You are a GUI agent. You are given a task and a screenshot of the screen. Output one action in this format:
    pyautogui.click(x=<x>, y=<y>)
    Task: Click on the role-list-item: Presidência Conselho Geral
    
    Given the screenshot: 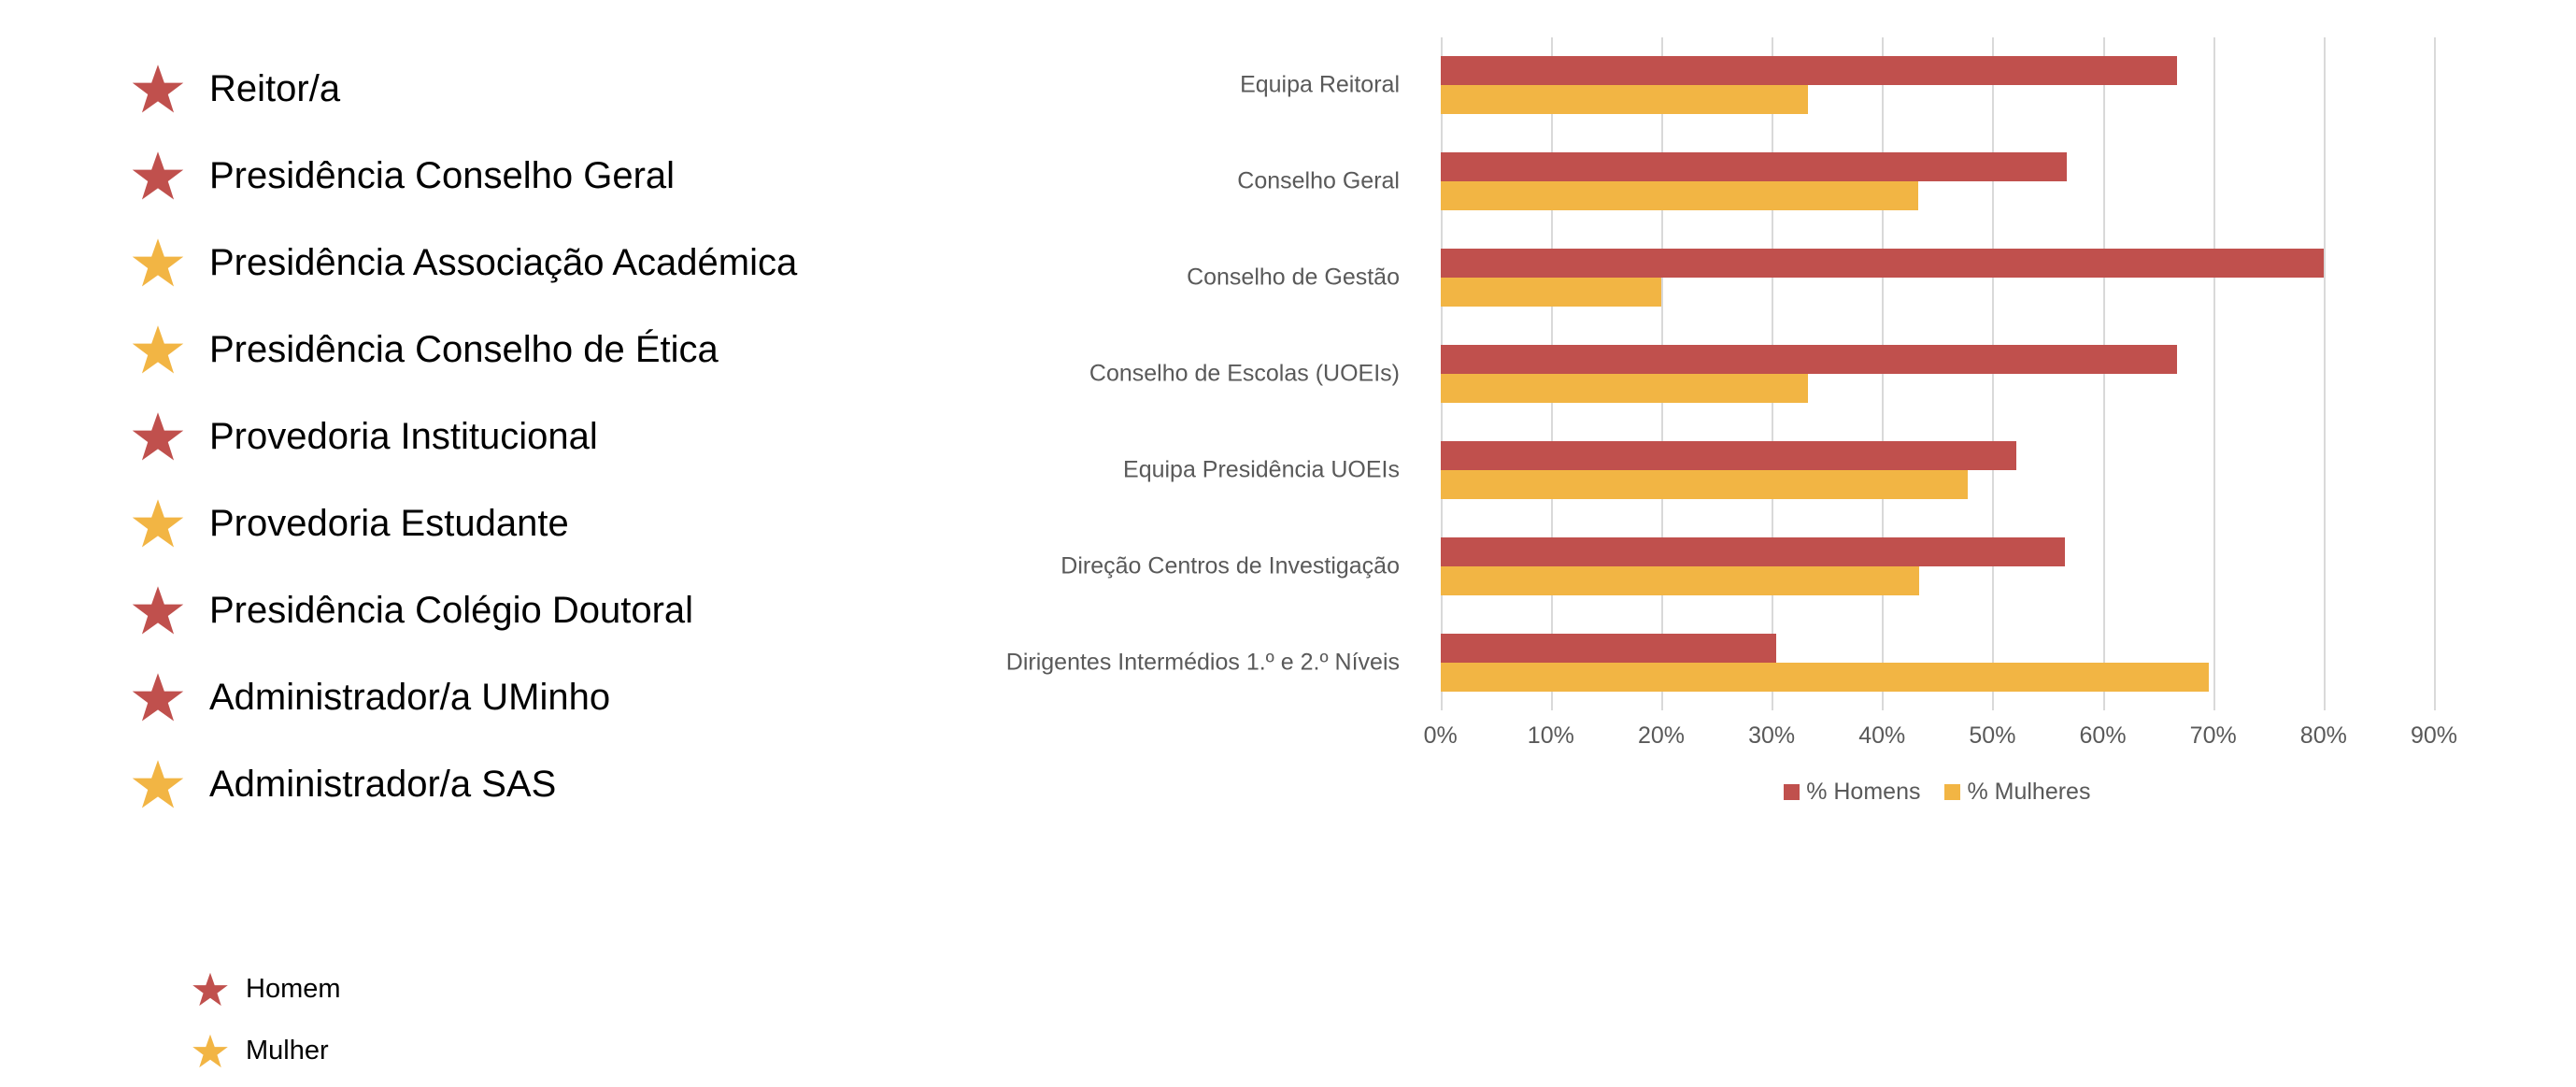 What is the action you would take?
    pyautogui.click(x=532, y=175)
    